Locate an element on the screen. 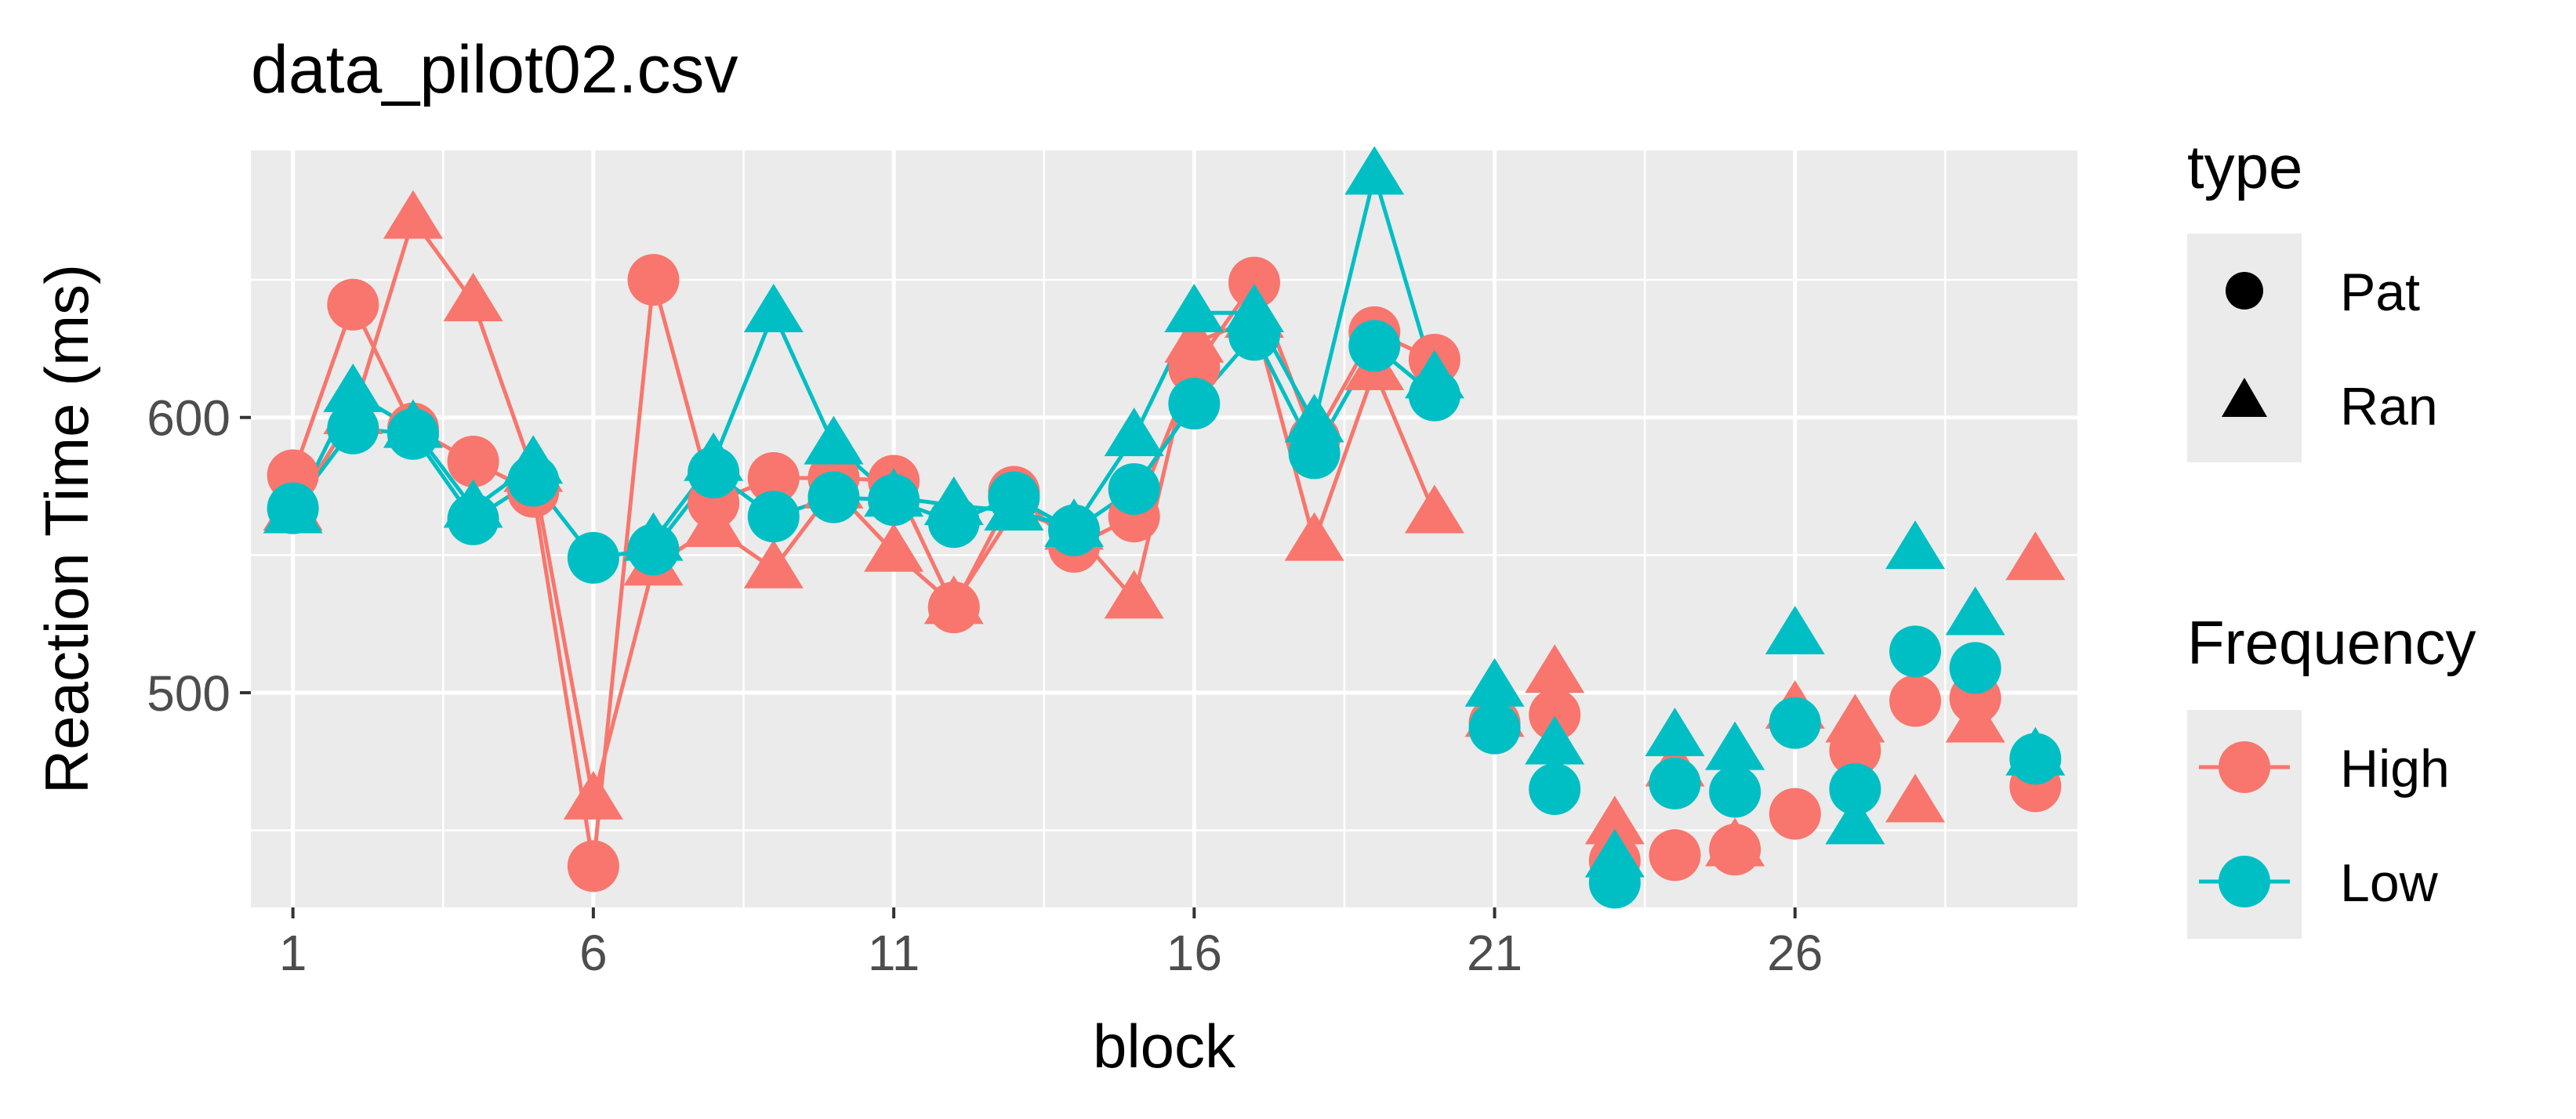 Image resolution: width=2576 pixels, height=1119 pixels. legend-type-title: type is located at coordinates (2245, 166).